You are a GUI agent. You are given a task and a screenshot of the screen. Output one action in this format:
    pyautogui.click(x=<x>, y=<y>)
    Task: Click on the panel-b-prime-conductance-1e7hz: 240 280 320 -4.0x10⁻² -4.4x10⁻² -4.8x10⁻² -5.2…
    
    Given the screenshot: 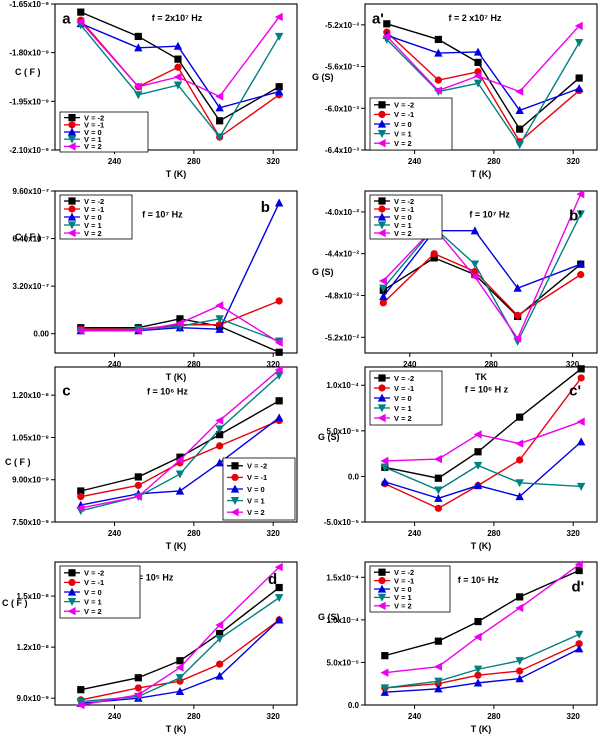 What is the action you would take?
    pyautogui.click(x=455, y=285)
    